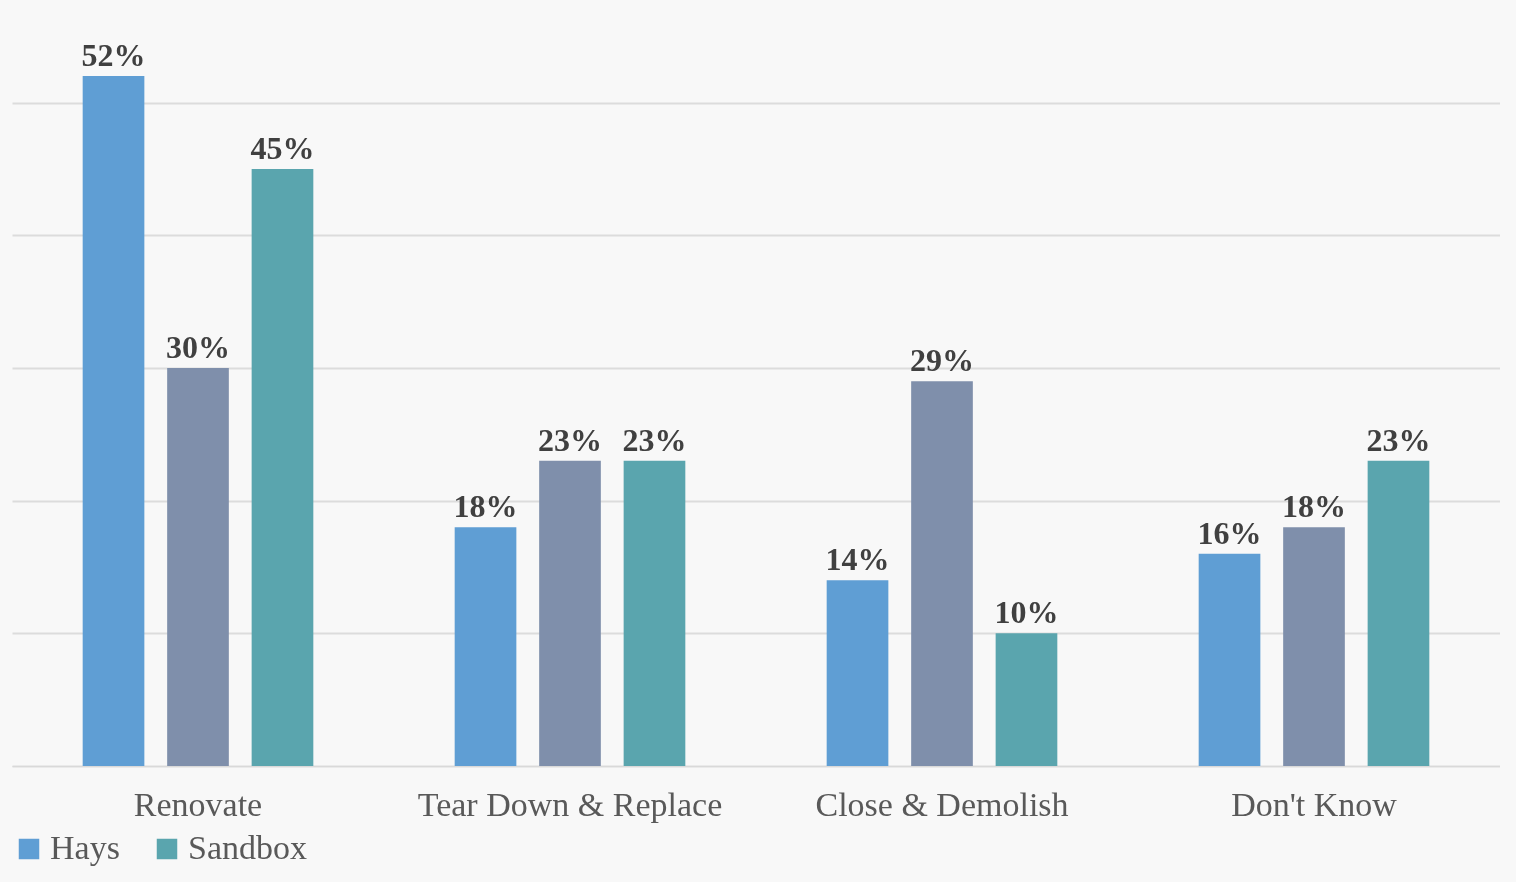  What do you see at coordinates (942, 360) in the screenshot?
I see `data-label: 29%` at bounding box center [942, 360].